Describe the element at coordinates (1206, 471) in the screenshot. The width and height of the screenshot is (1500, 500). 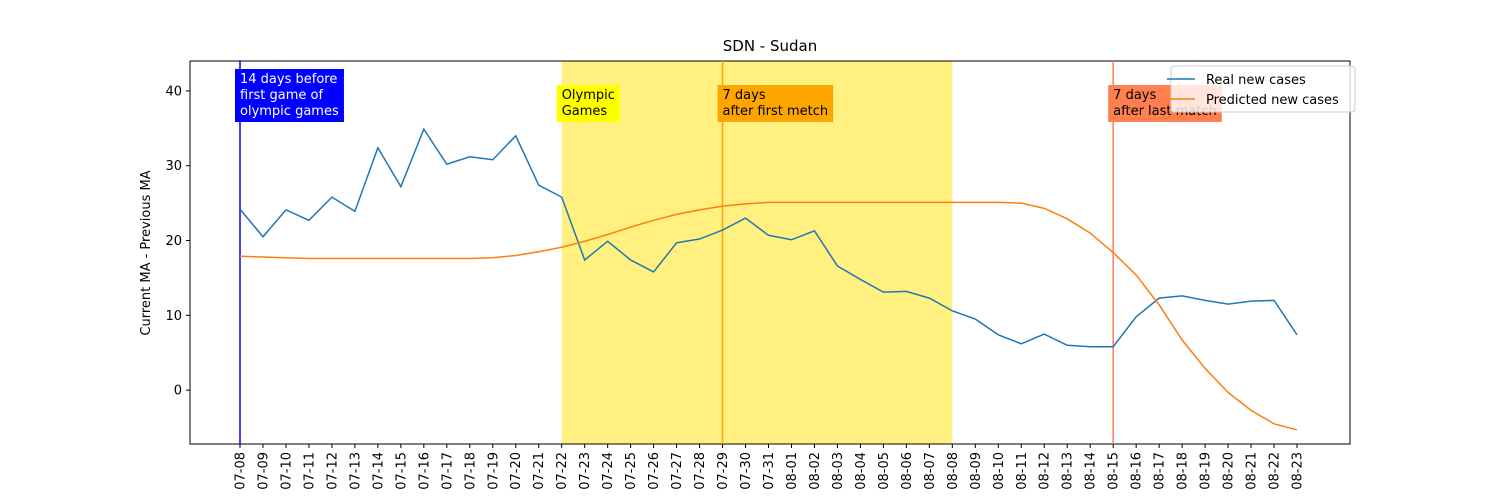
I see `x-tick-label: 08-19` at that location.